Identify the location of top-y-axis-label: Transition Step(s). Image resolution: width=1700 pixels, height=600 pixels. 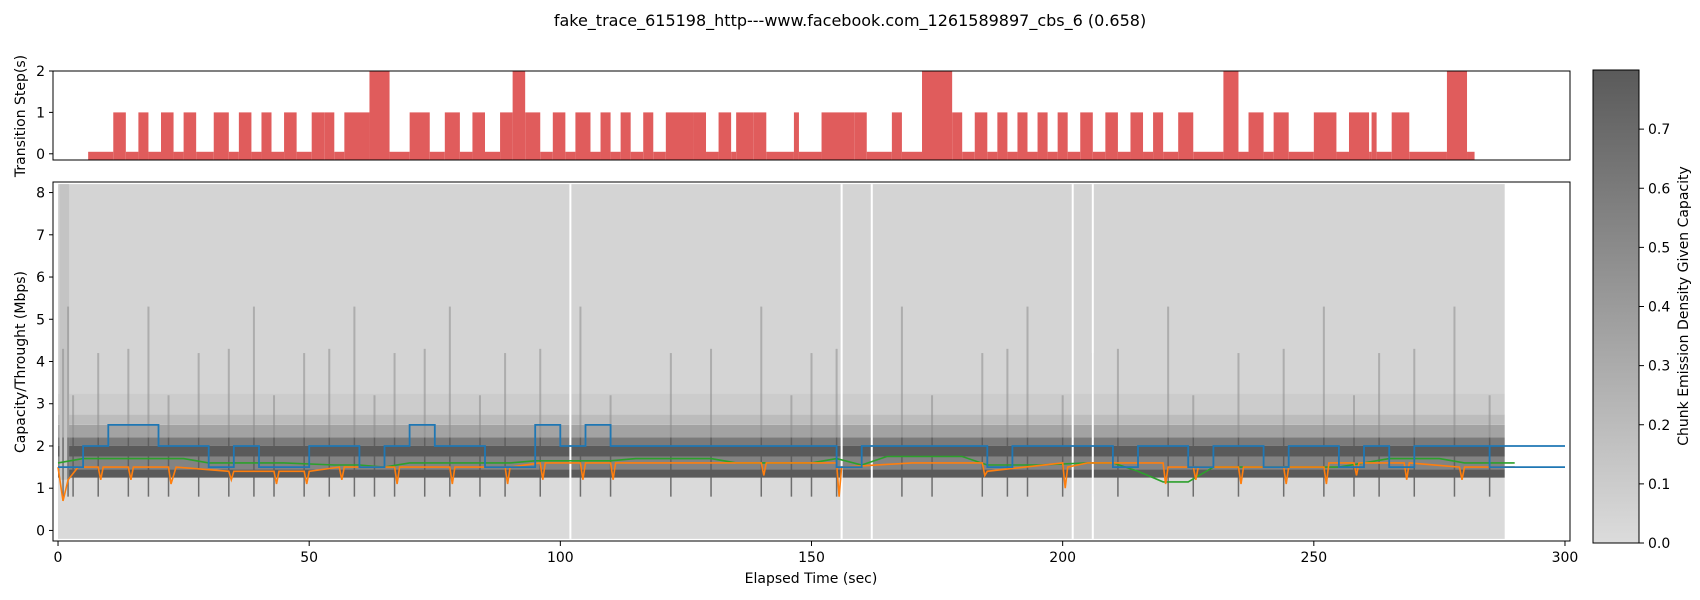
(21, 116).